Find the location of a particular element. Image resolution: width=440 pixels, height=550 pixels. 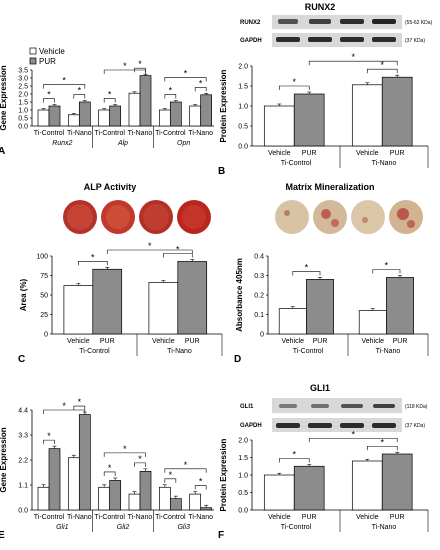

matrix-well-3-spot is located at coordinates (365, 220).